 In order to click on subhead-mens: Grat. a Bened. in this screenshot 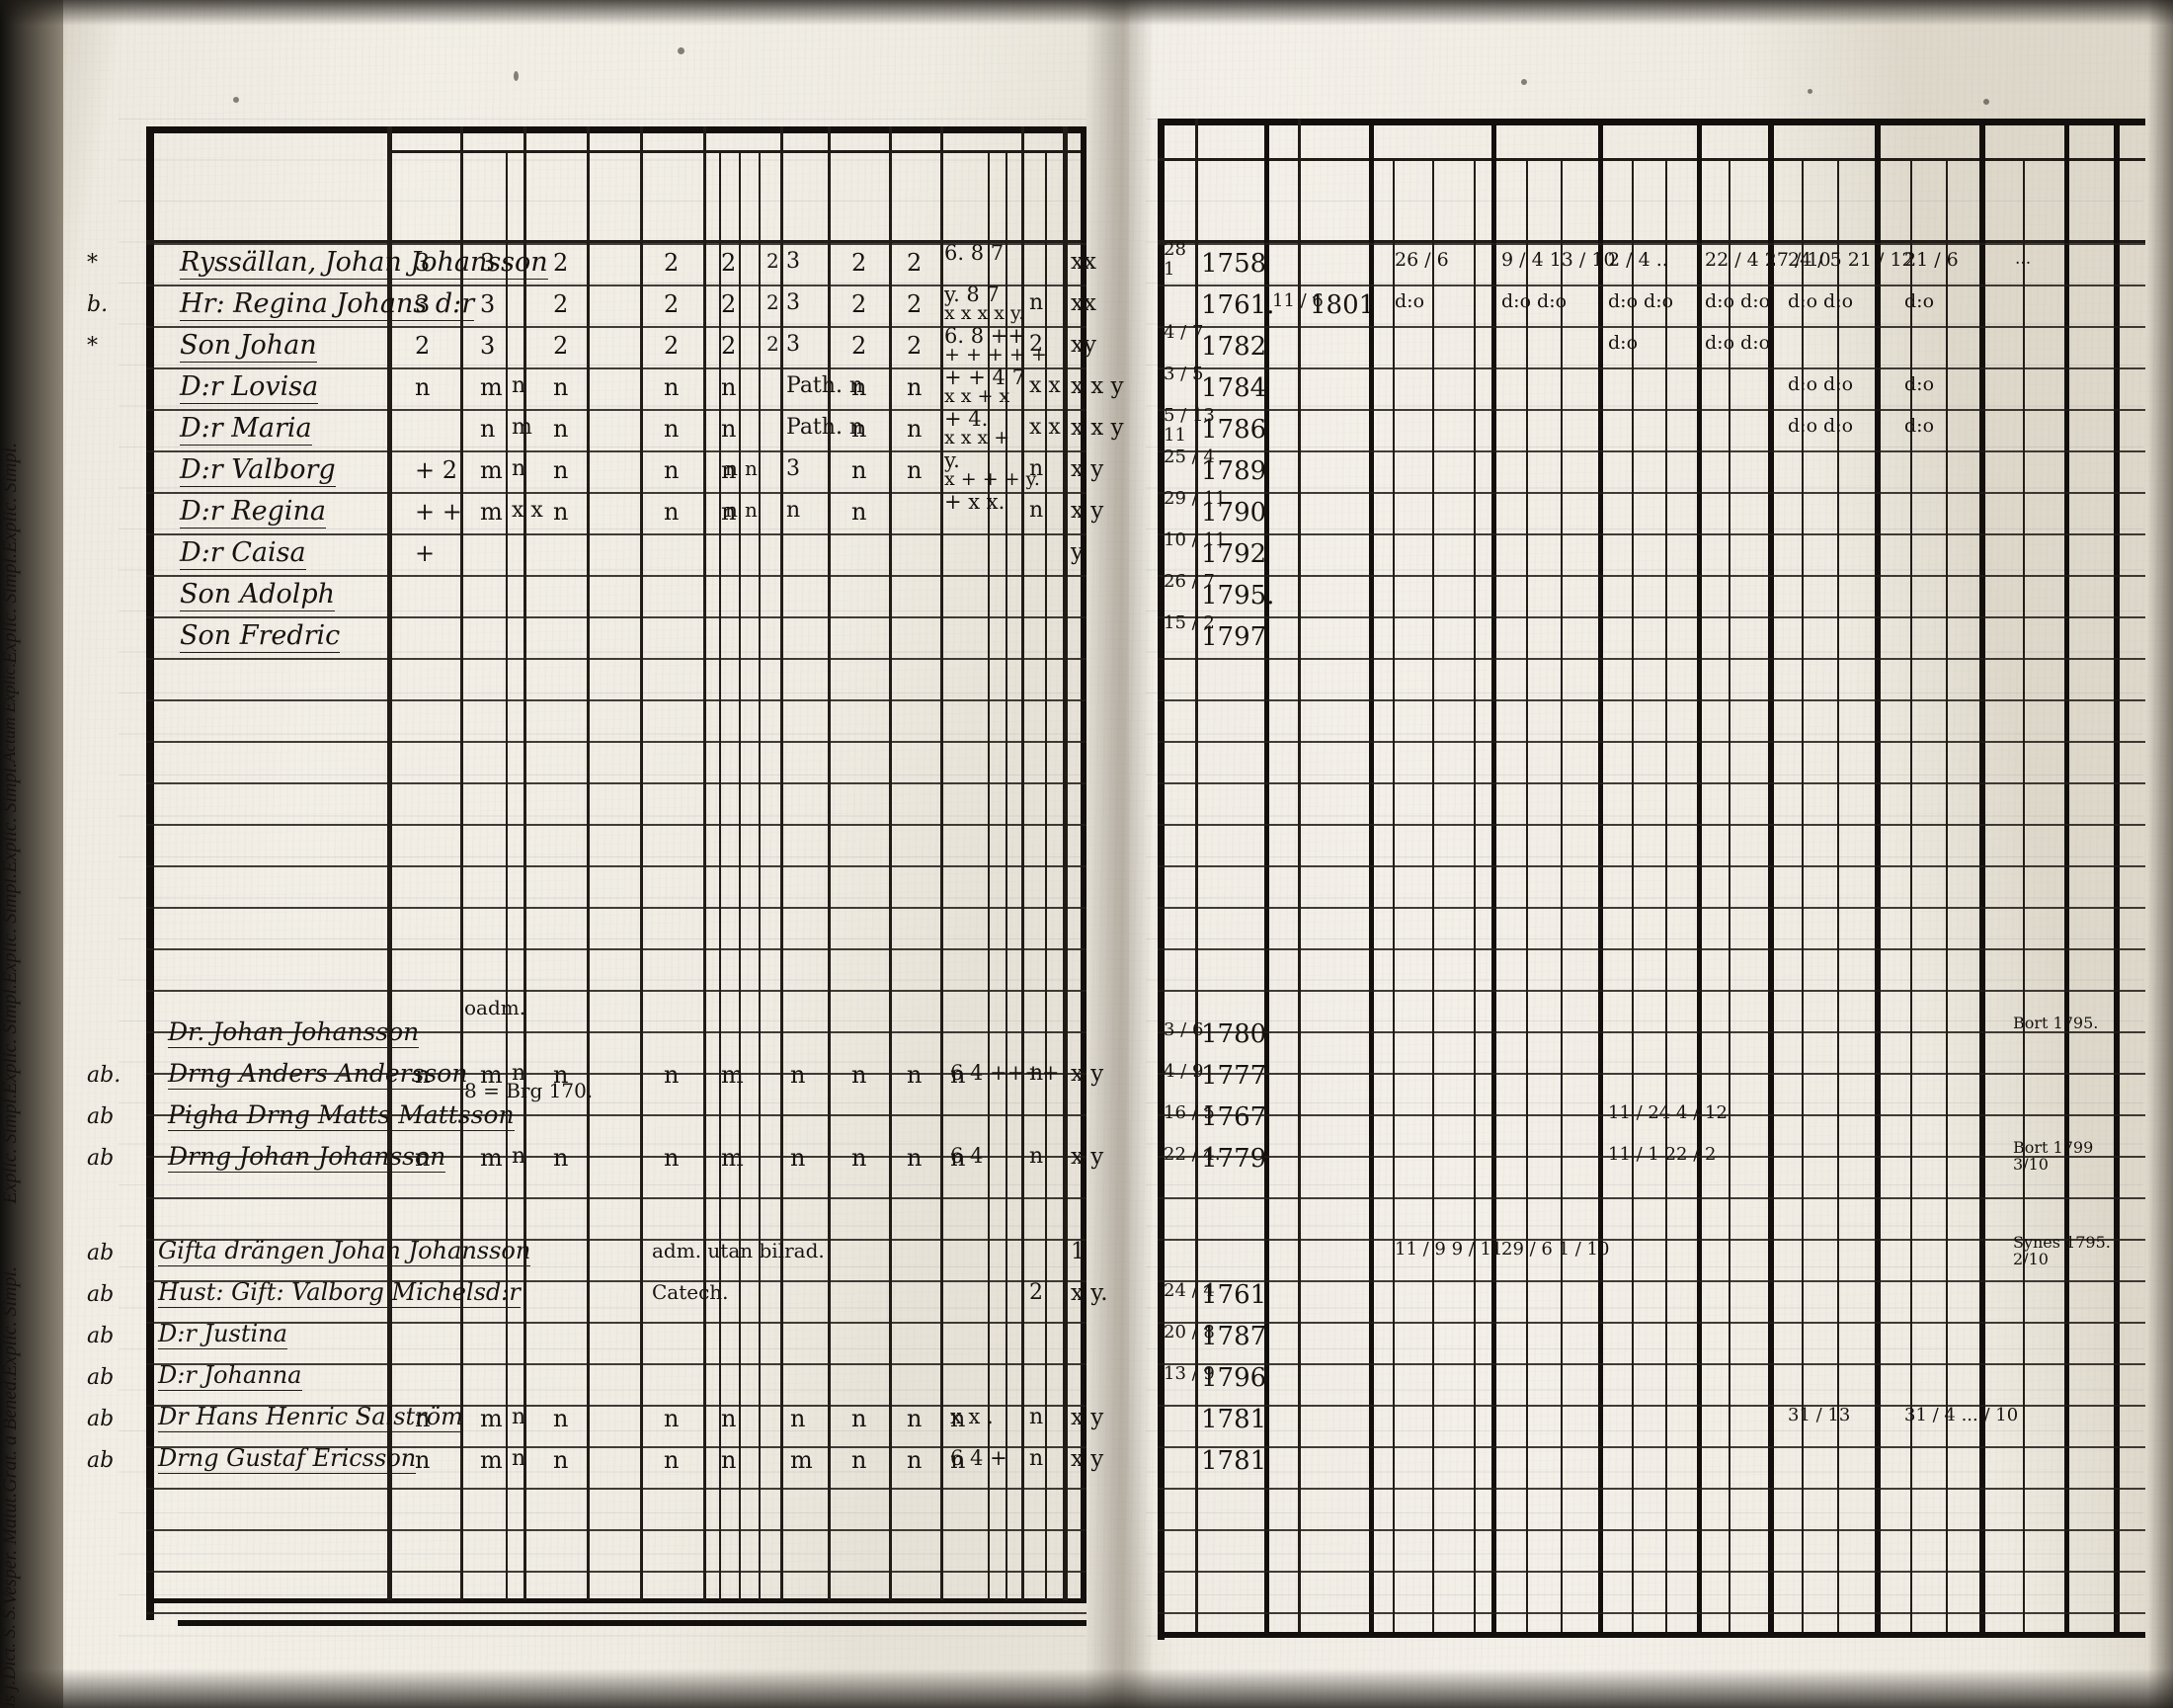, I will do `click(10, 1435)`.